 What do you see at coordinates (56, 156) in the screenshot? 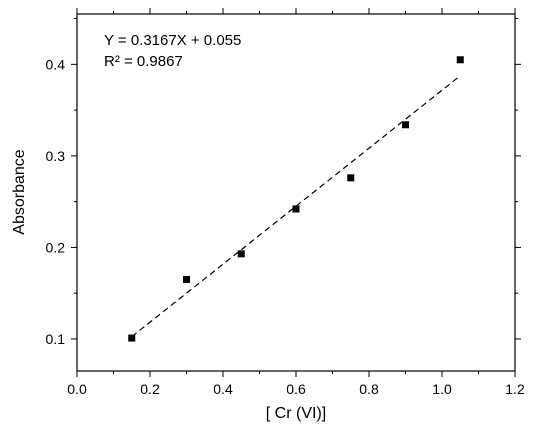
I see `y-tick-label: 0.3` at bounding box center [56, 156].